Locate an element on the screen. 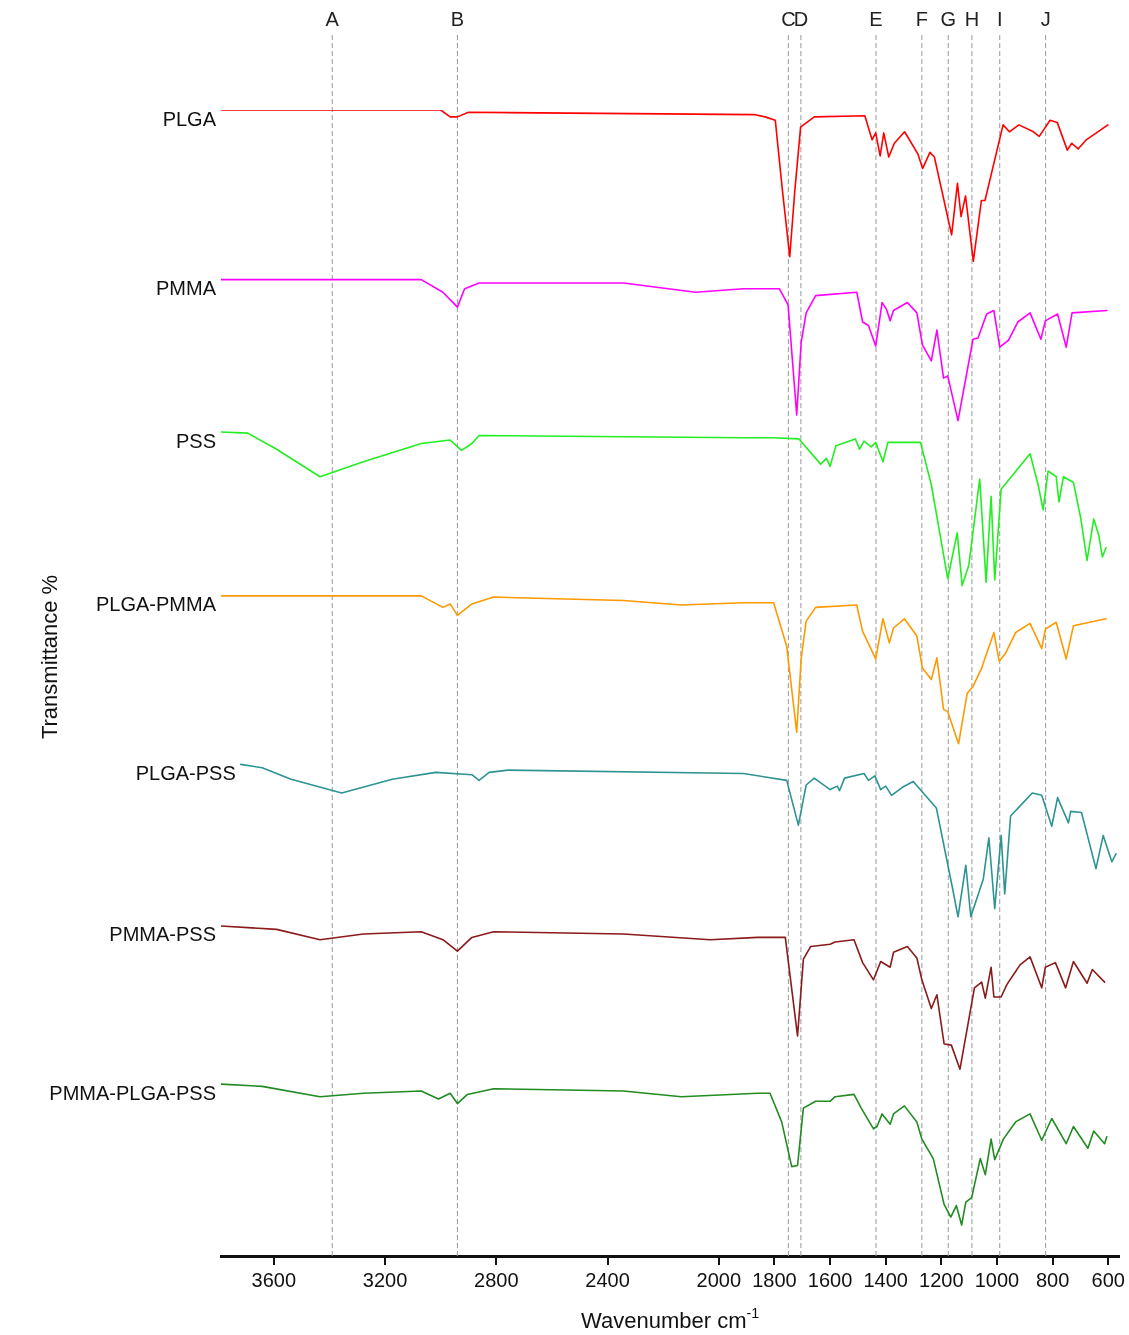 Image resolution: width=1129 pixels, height=1335 pixels. series-label: PMMA-PLGA-PSS is located at coordinates (132, 1092).